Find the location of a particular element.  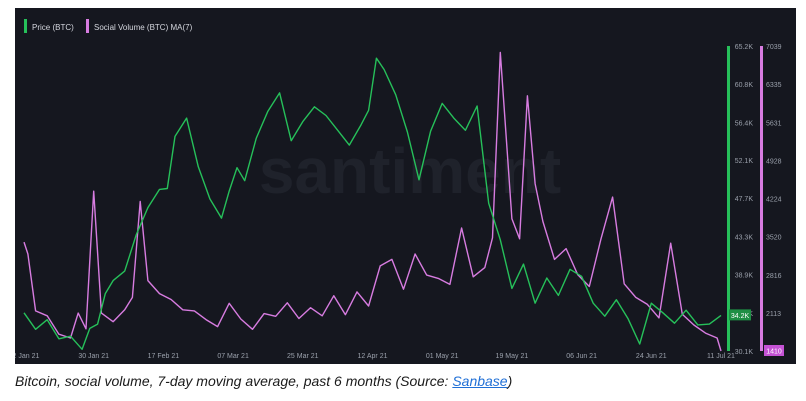

social-tick-label: 2816 is located at coordinates (774, 276).